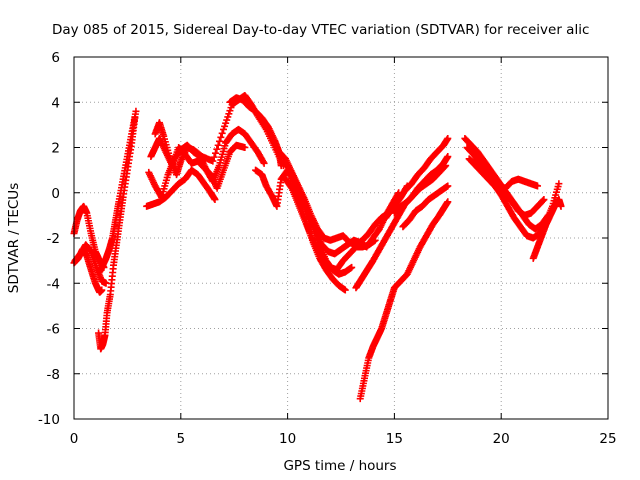 The image size is (640, 480). I want to click on y-tick-label: -4, so click(53, 284).